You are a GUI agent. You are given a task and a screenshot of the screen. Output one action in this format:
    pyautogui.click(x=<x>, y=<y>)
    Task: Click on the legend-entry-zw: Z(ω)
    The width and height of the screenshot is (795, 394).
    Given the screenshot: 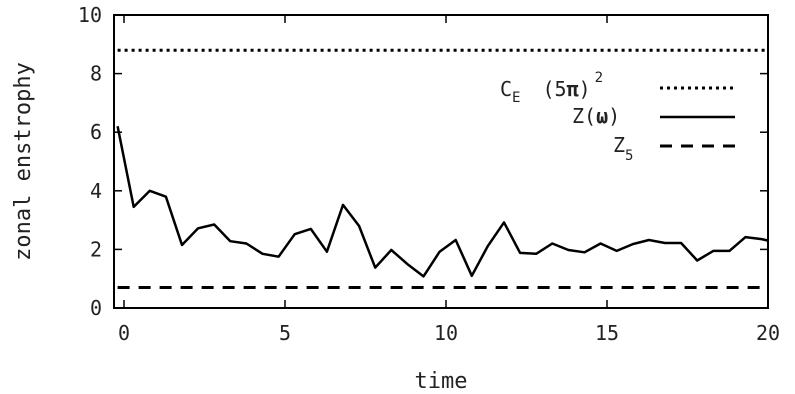 What is the action you would take?
    pyautogui.click(x=653, y=116)
    